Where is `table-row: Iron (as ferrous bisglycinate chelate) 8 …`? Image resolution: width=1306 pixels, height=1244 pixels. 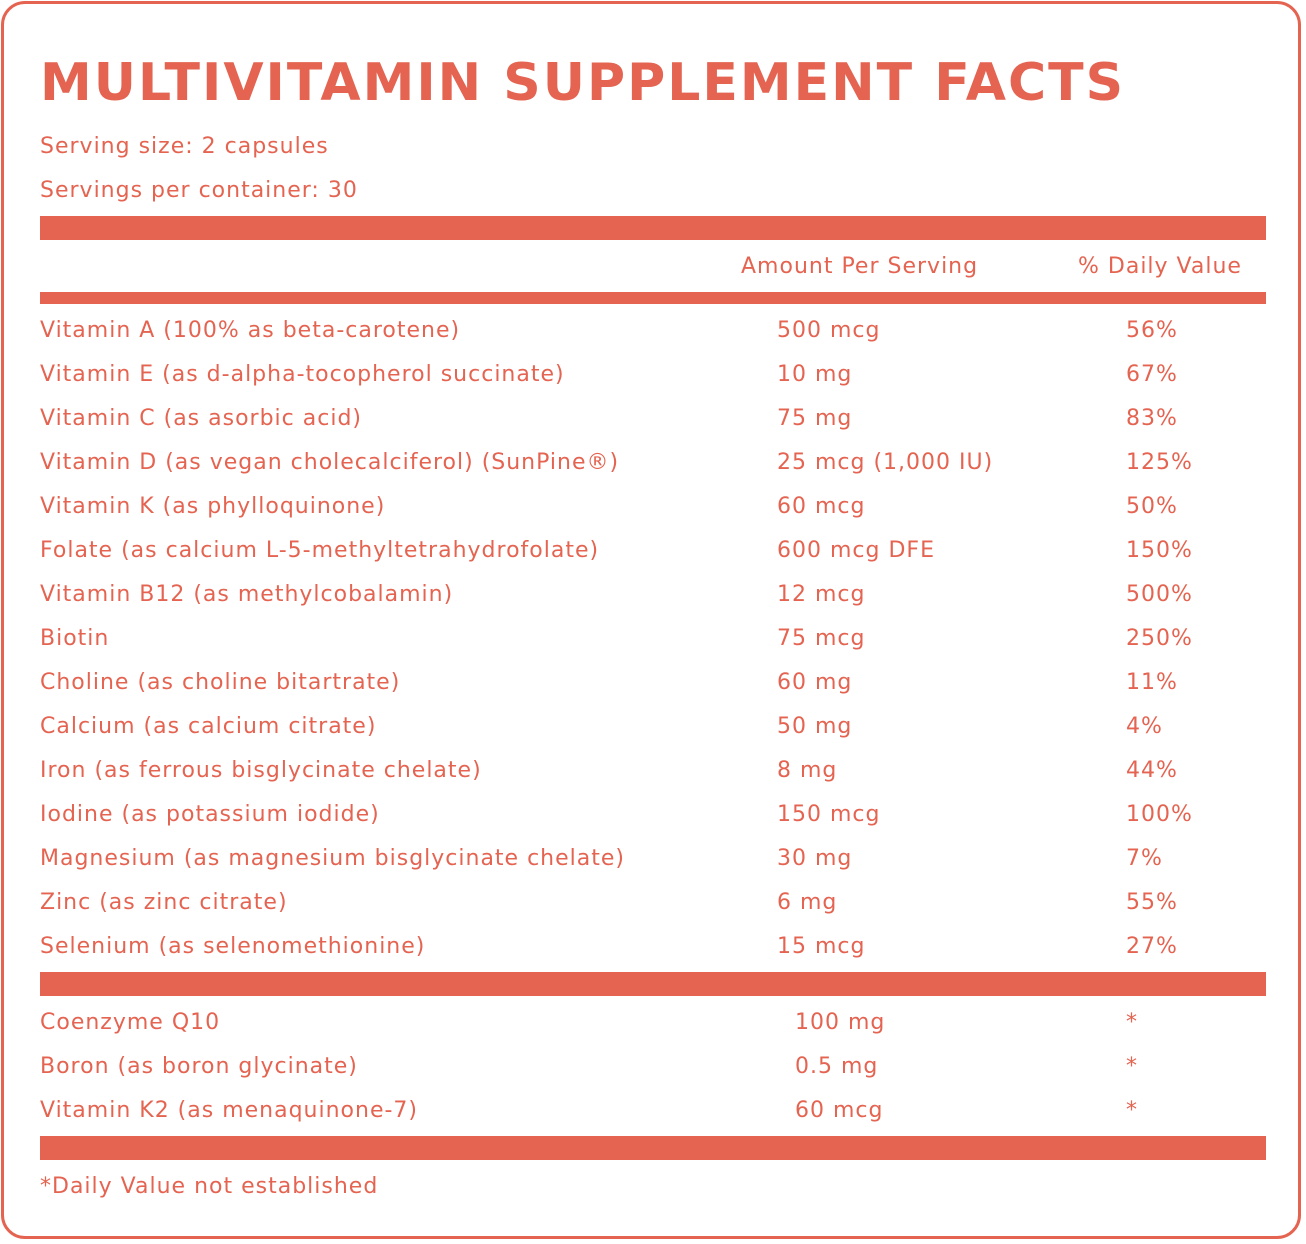 table-row: Iron (as ferrous bisglycinate chelate) 8 … is located at coordinates (653, 778).